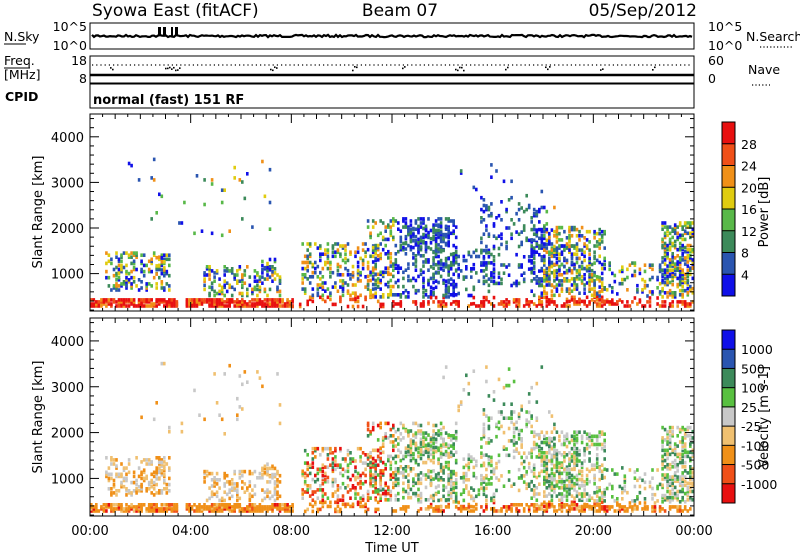 The image size is (800, 554). What do you see at coordinates (728, 176) in the screenshot?
I see `colorbar-segment` at bounding box center [728, 176].